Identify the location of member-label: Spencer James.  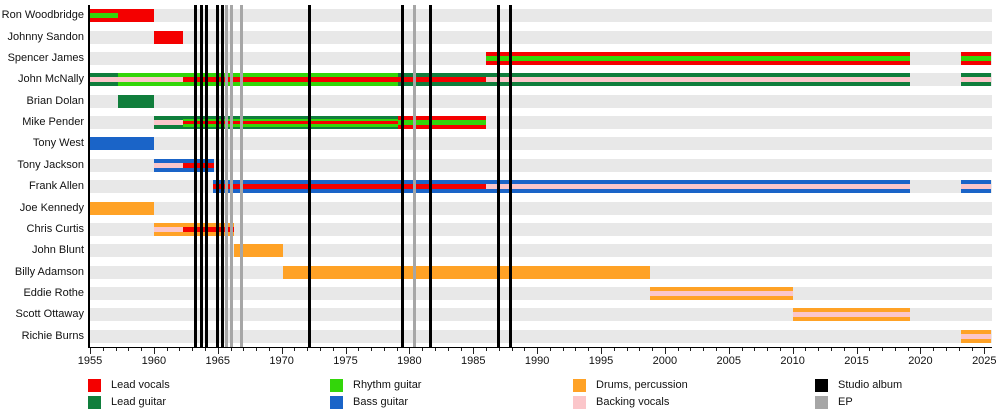
(45, 57).